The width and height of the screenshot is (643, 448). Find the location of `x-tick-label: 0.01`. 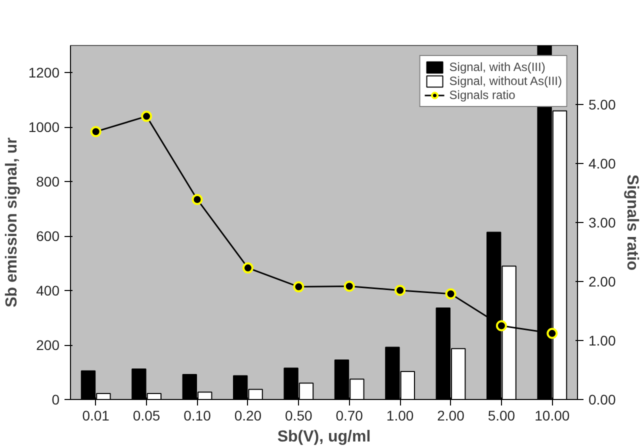

x-tick-label: 0.01 is located at coordinates (96, 416).